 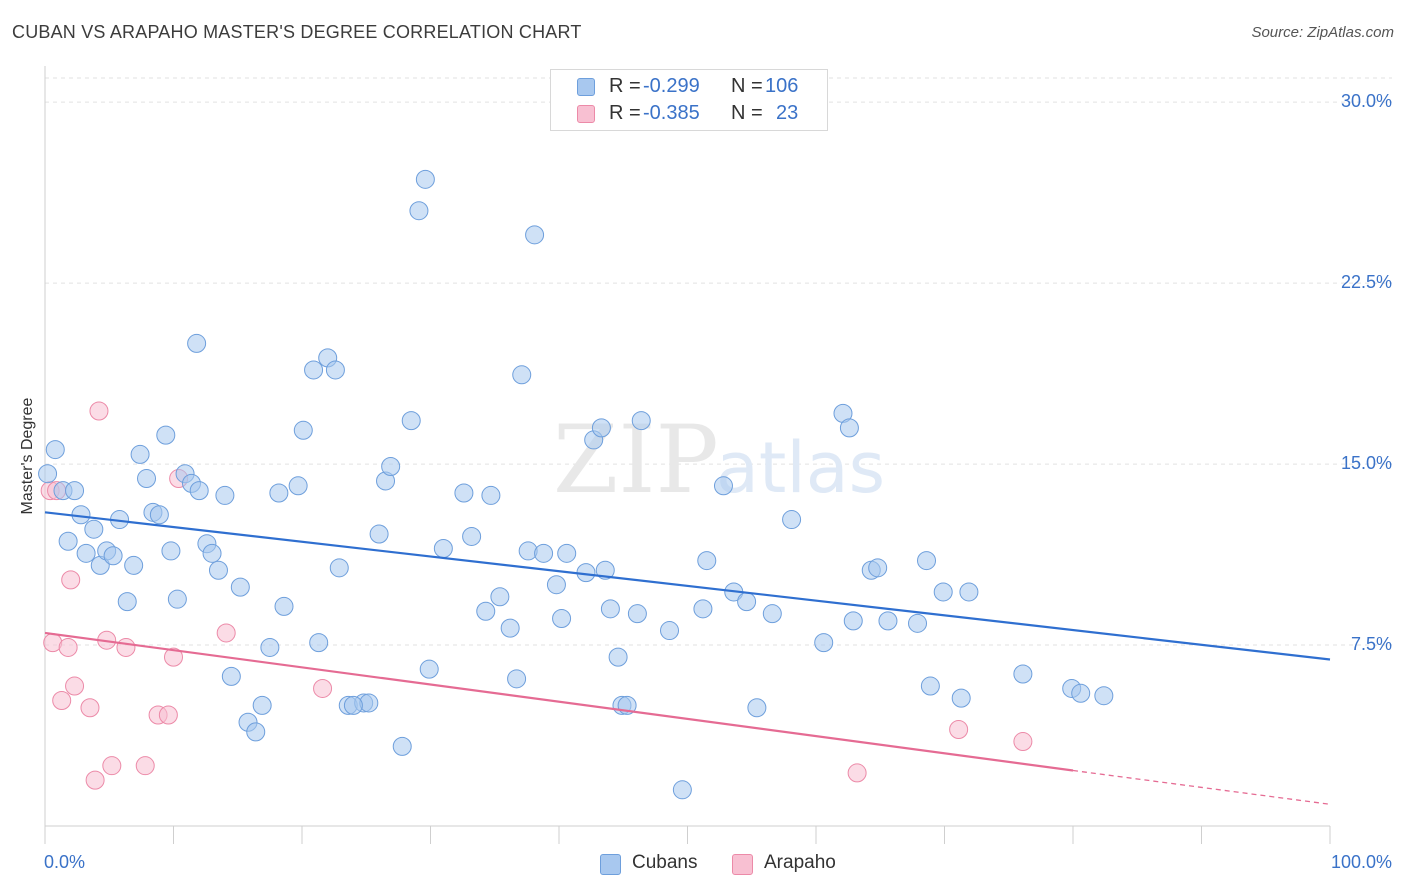 I want to click on arapaho-trend-extension, so click(x=1201, y=787).